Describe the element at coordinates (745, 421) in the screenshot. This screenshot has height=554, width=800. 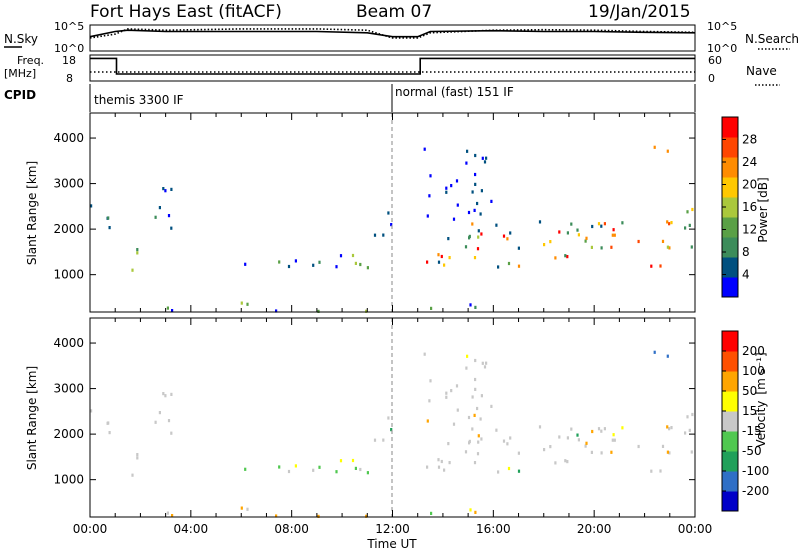
I see `velocity-colorbar: 200 100 50 15 -15 -50 -100 -200` at that location.